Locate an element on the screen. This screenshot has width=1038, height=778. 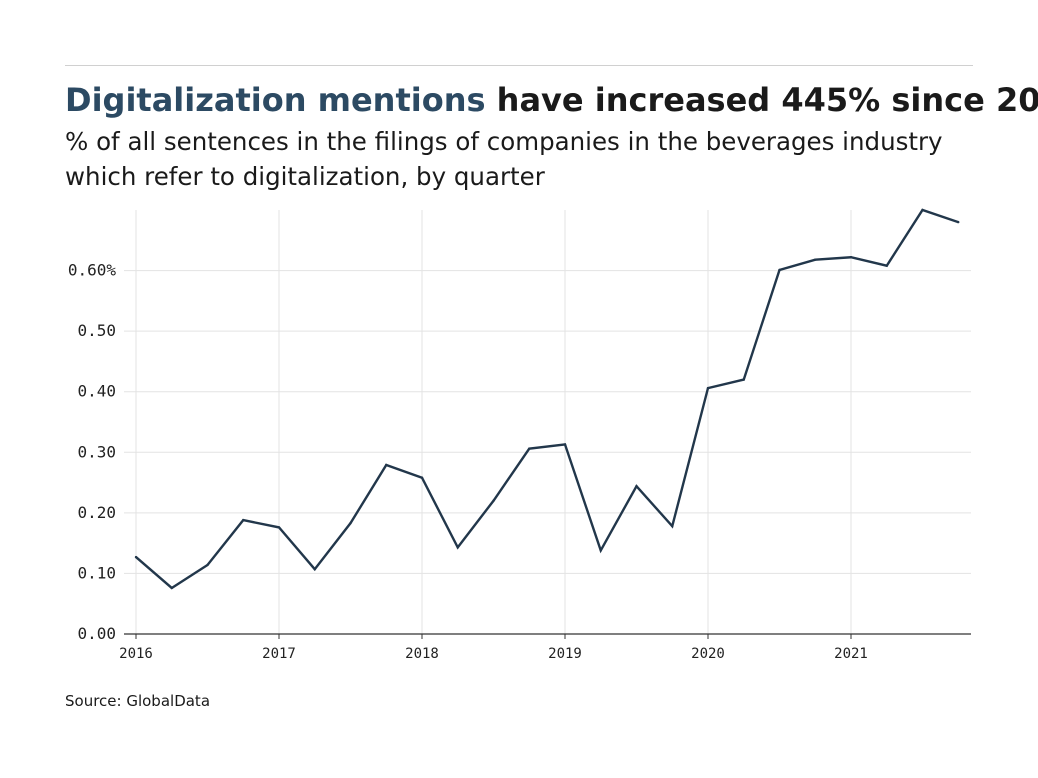
title-rest: have increased 445% since 2016 is located at coordinates (761, 100).